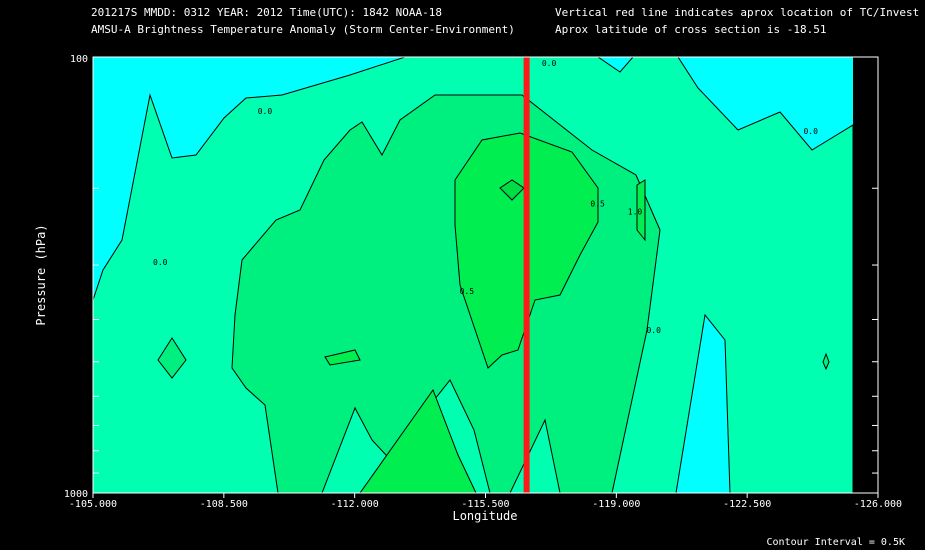 The width and height of the screenshot is (925, 550). I want to click on contour-label: 1.0, so click(635, 212).